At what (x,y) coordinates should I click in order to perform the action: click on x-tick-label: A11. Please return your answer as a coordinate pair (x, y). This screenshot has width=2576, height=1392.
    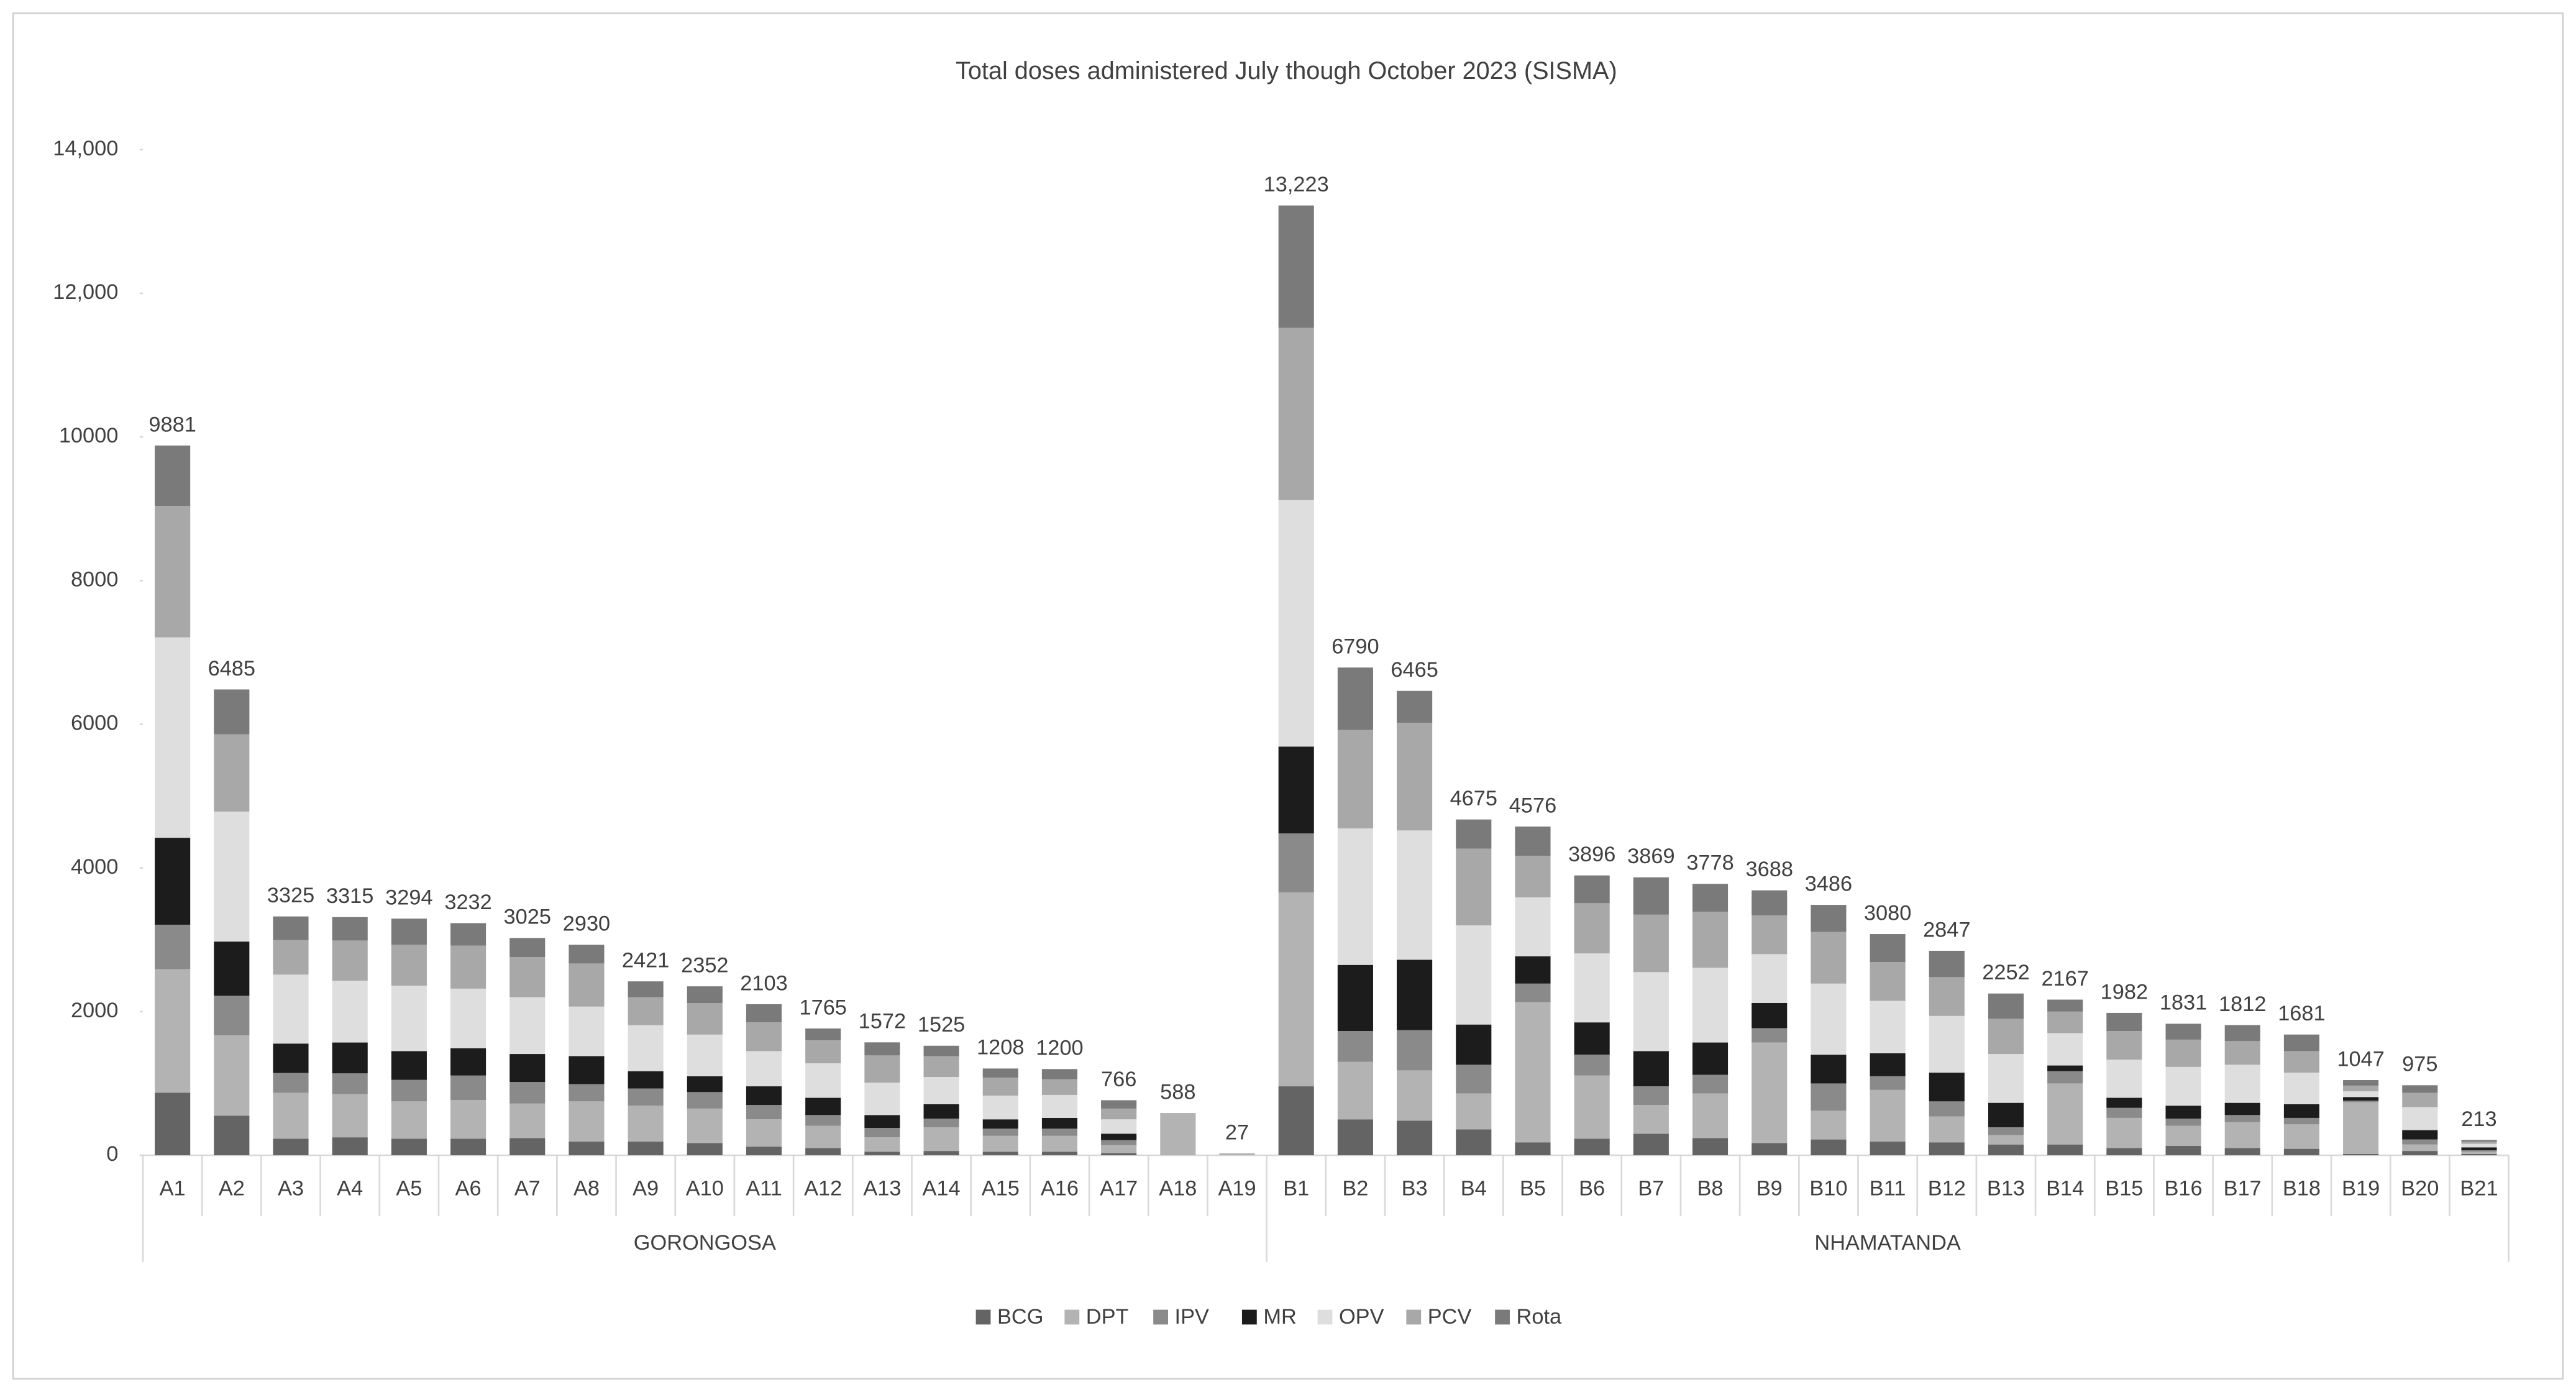
    Looking at the image, I should click on (764, 1189).